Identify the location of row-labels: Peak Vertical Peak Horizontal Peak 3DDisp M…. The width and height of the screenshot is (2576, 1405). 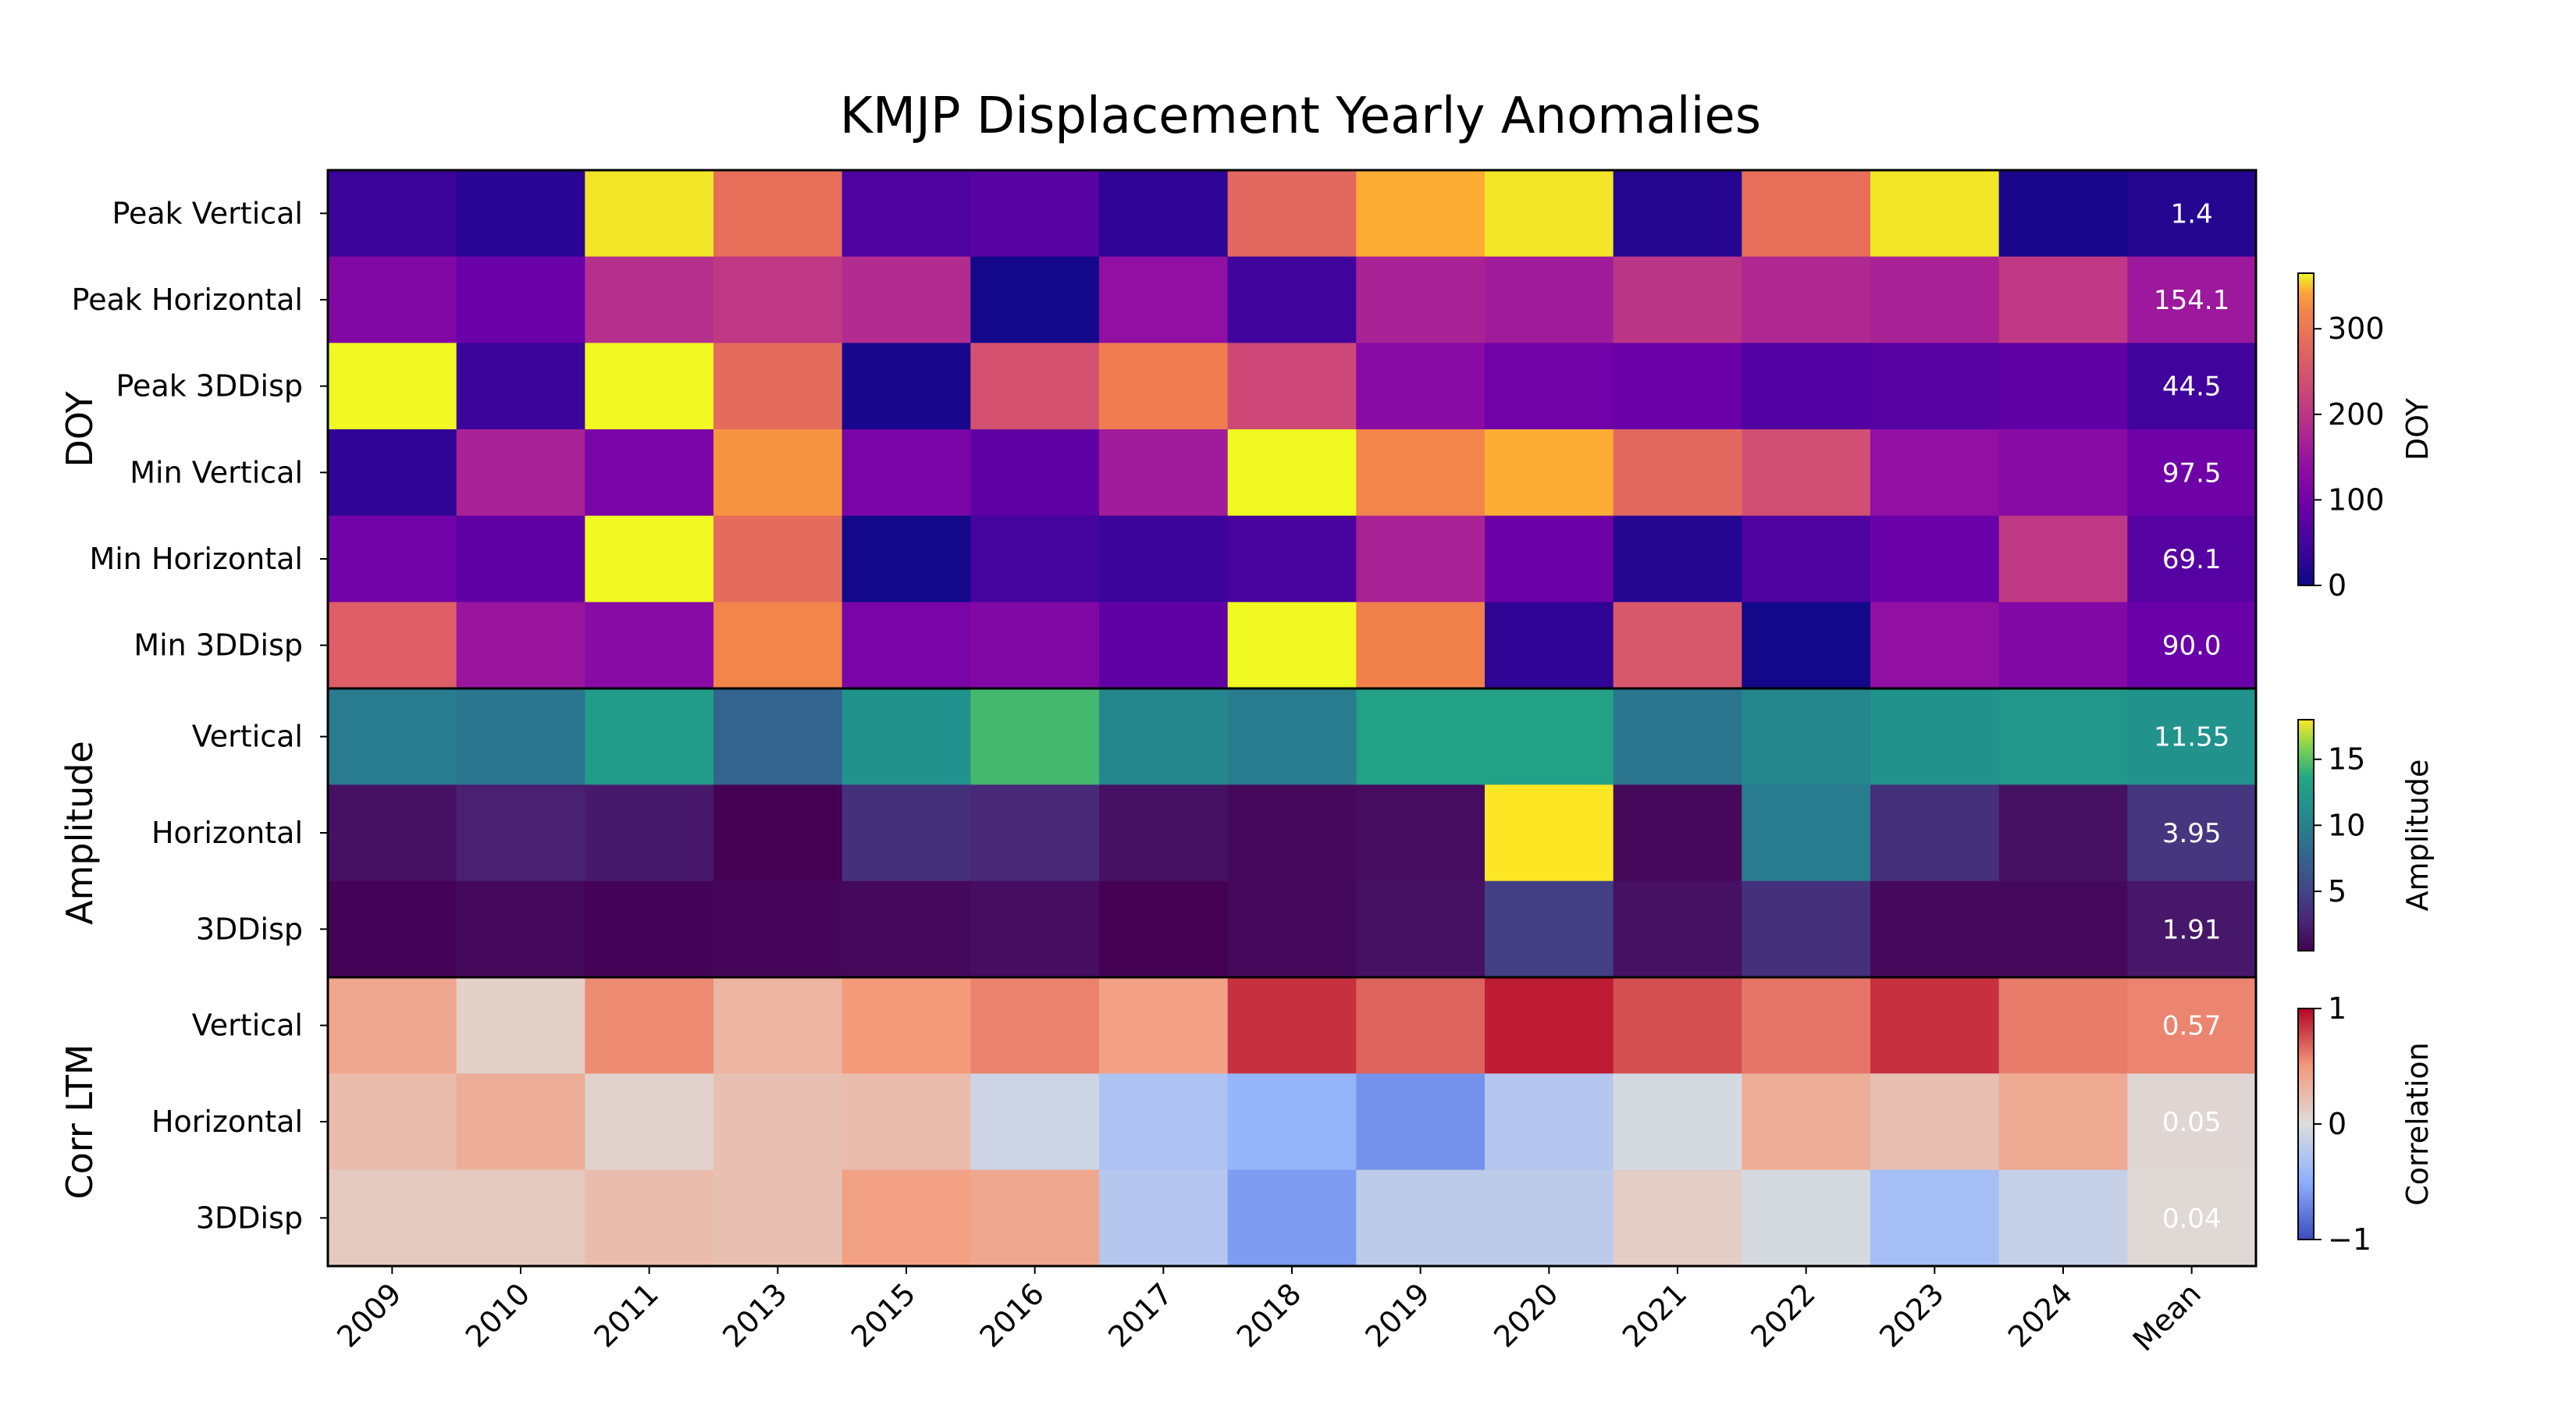
(181, 716).